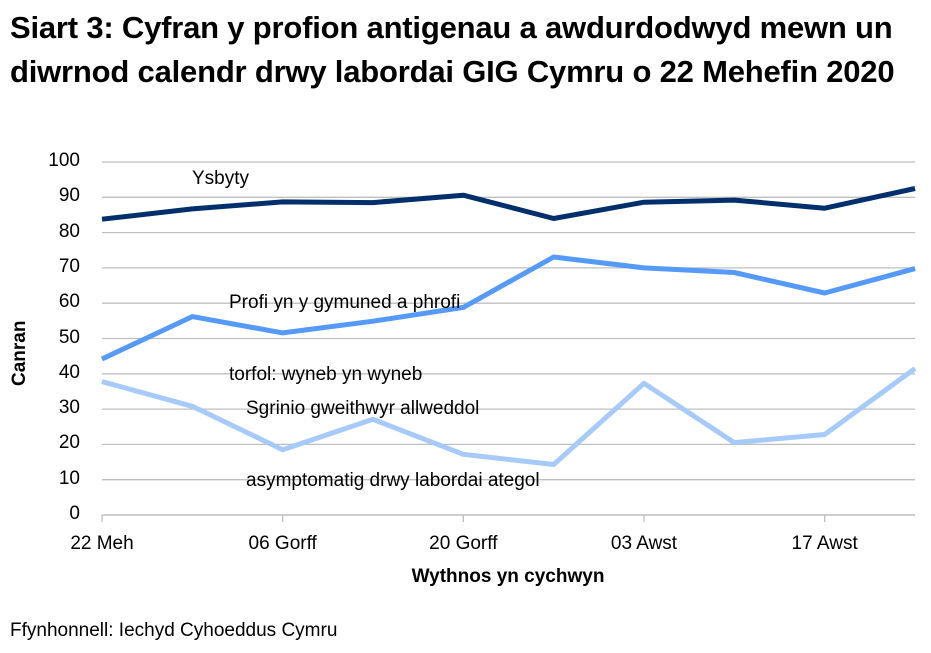 This screenshot has height=653, width=931. Describe the element at coordinates (69, 266) in the screenshot. I see `y-tick-label: 70` at that location.